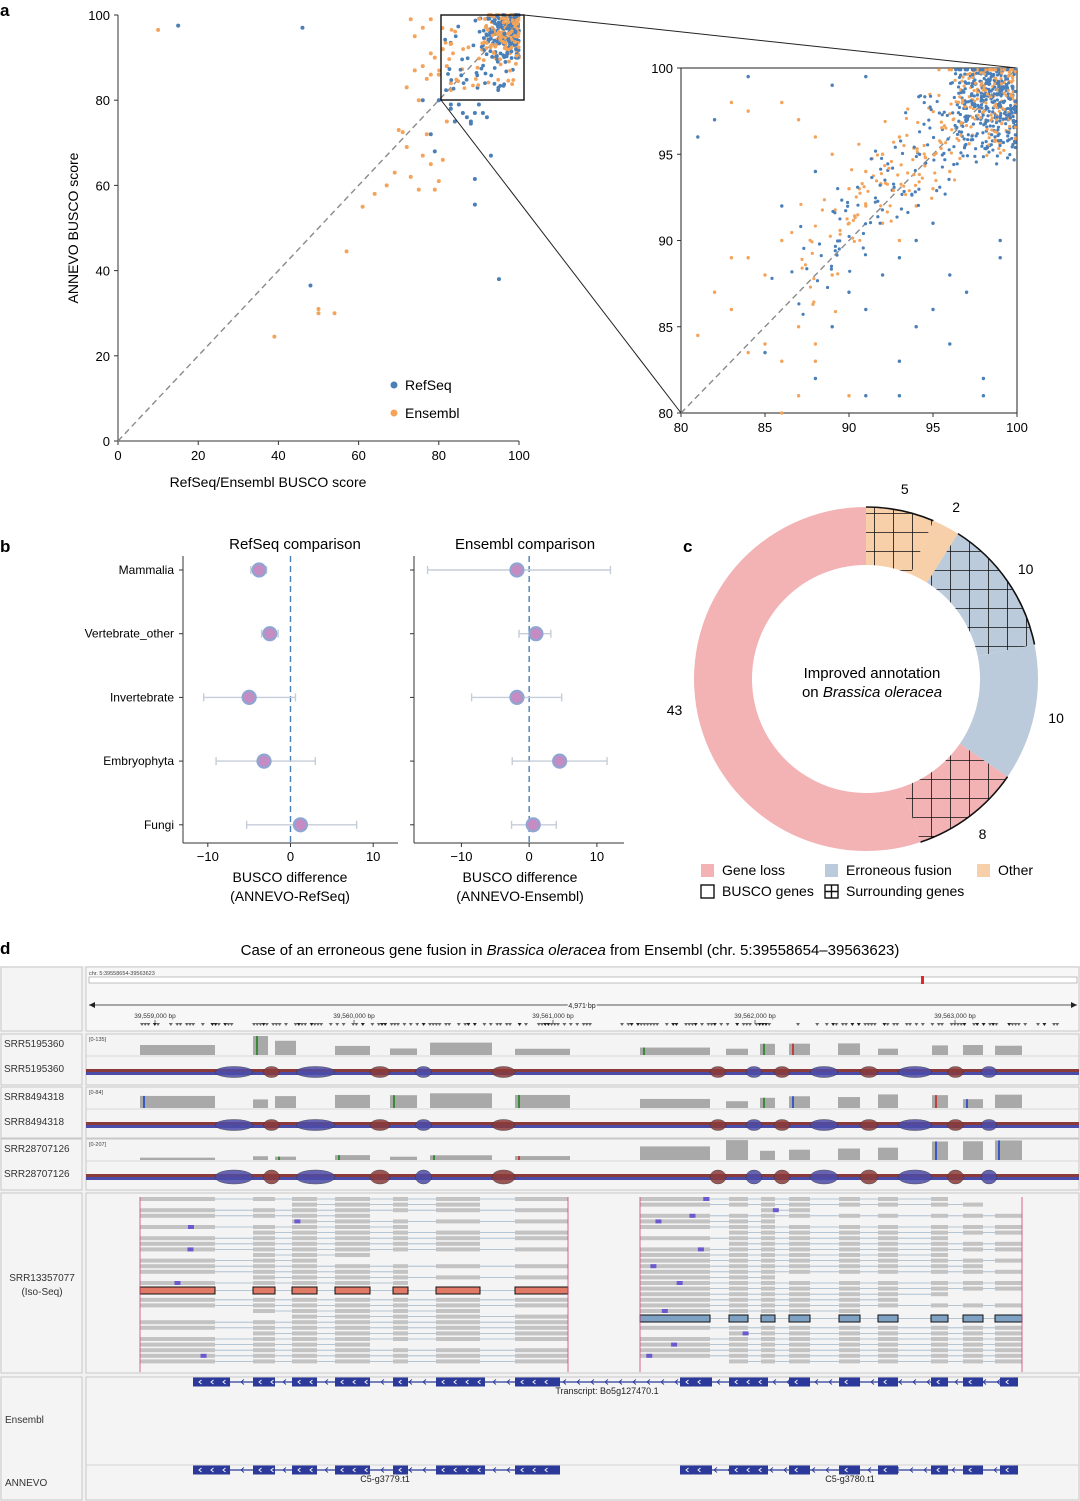 This screenshot has height=1501, width=1080. What do you see at coordinates (482, 57) in the screenshot?
I see `inset-selection-box` at bounding box center [482, 57].